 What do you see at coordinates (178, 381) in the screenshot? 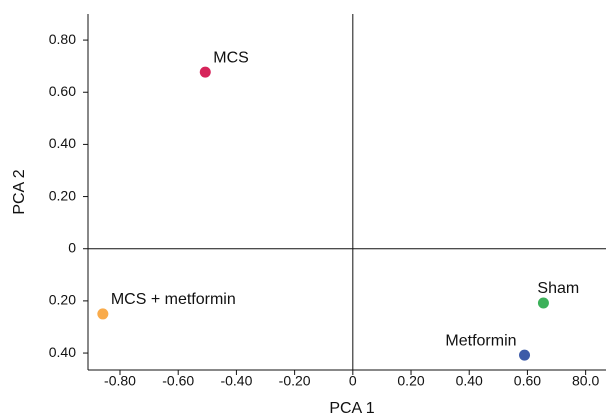
I see `x-tick-label: -0.60` at bounding box center [178, 381].